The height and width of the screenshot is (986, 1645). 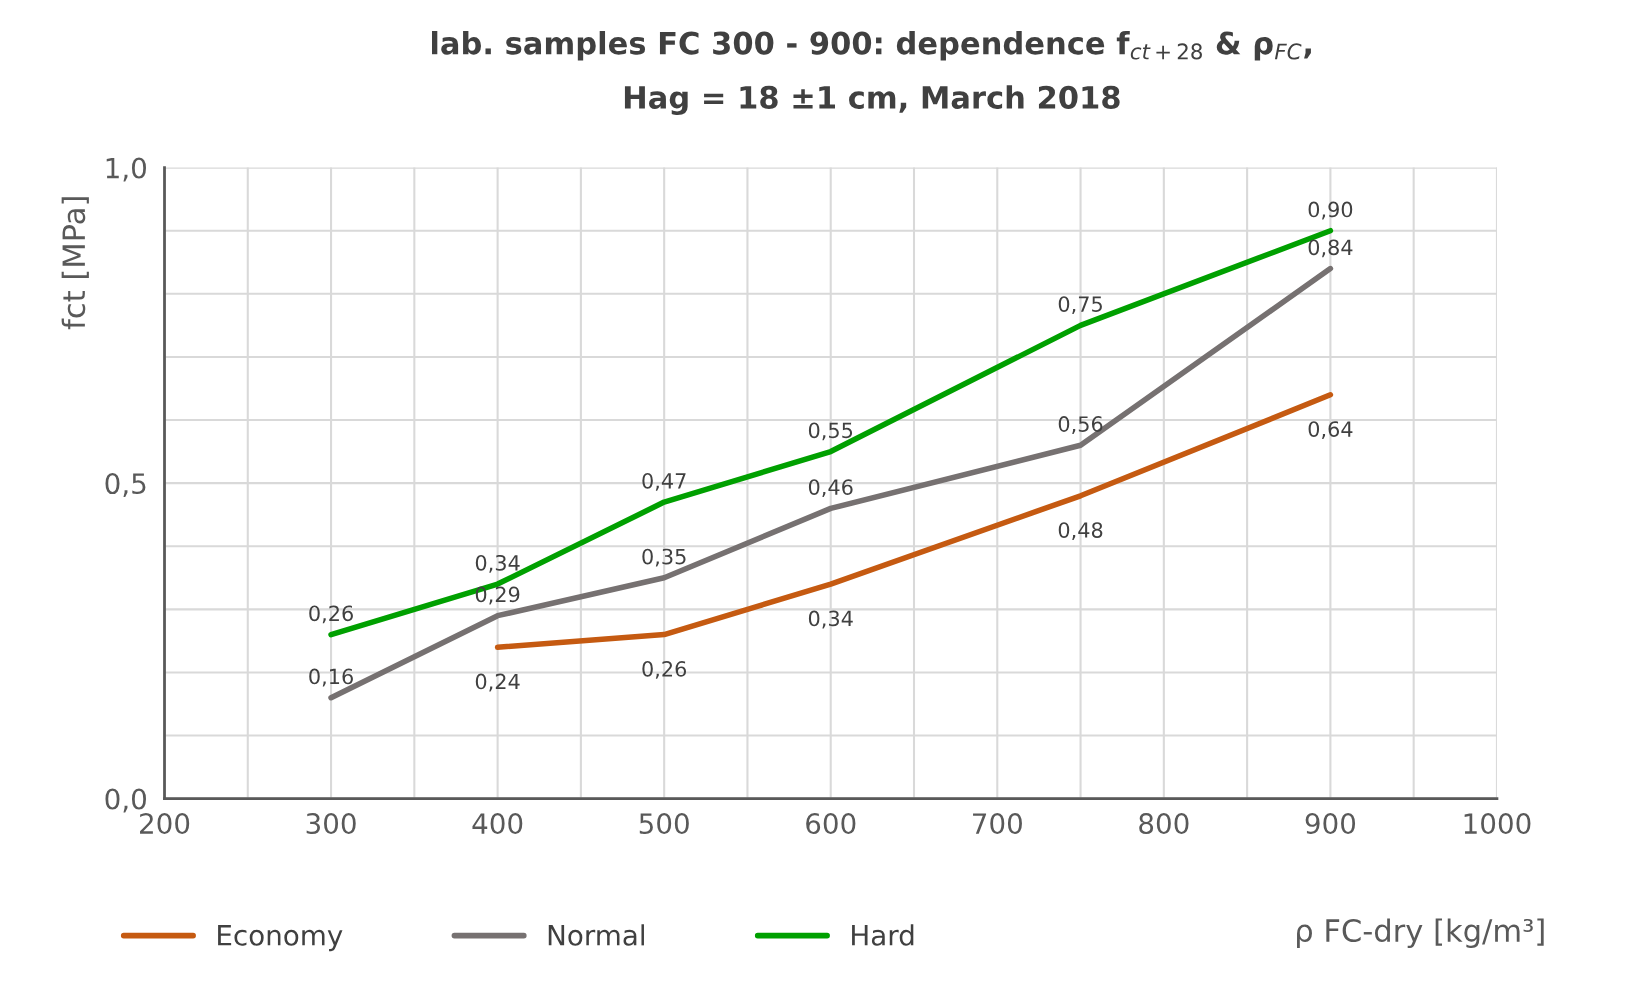 I want to click on legend-label: Hard, so click(x=883, y=935).